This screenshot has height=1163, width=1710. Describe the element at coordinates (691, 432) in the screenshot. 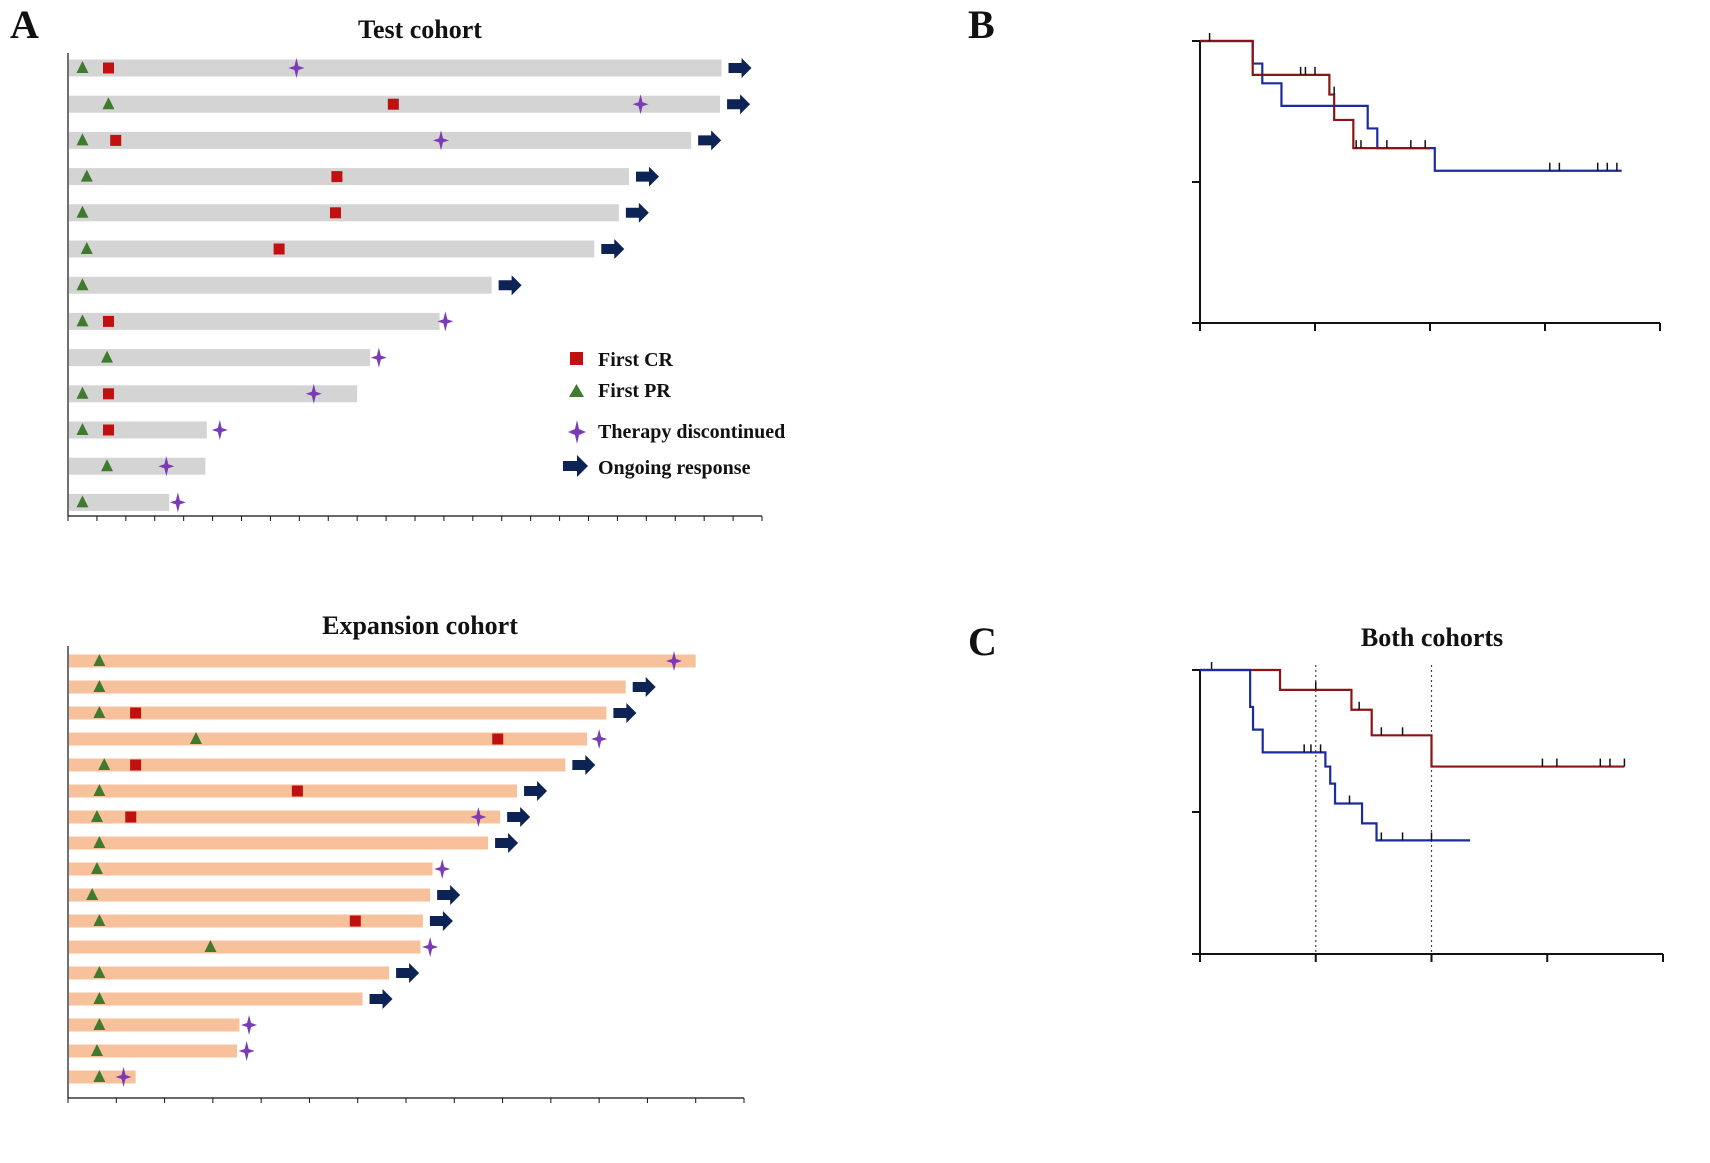

I see `legend-disc-label: Therapy discontinued` at that location.